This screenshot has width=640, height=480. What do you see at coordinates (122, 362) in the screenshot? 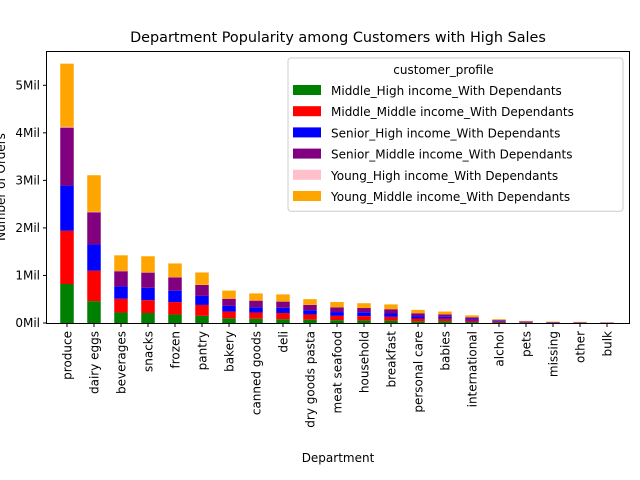
I see `x-tick-label: beverages` at bounding box center [122, 362].